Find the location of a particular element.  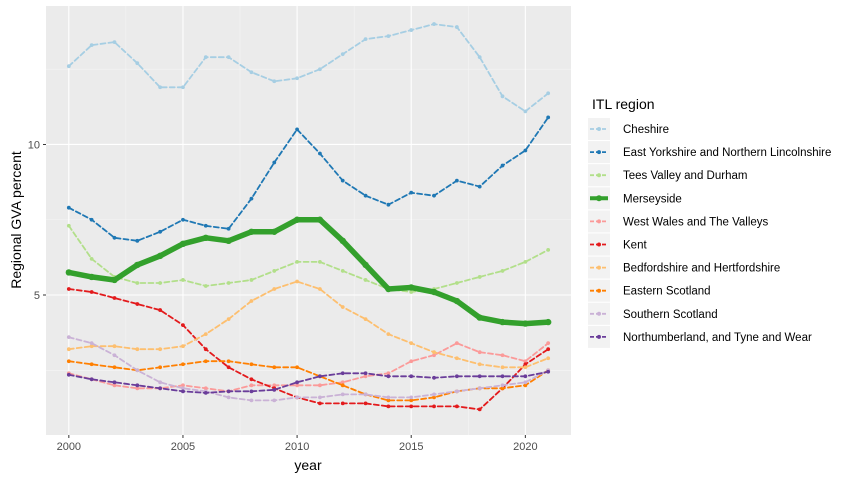

legend-label: Bedfordshire and Hertfordshire is located at coordinates (701, 269).